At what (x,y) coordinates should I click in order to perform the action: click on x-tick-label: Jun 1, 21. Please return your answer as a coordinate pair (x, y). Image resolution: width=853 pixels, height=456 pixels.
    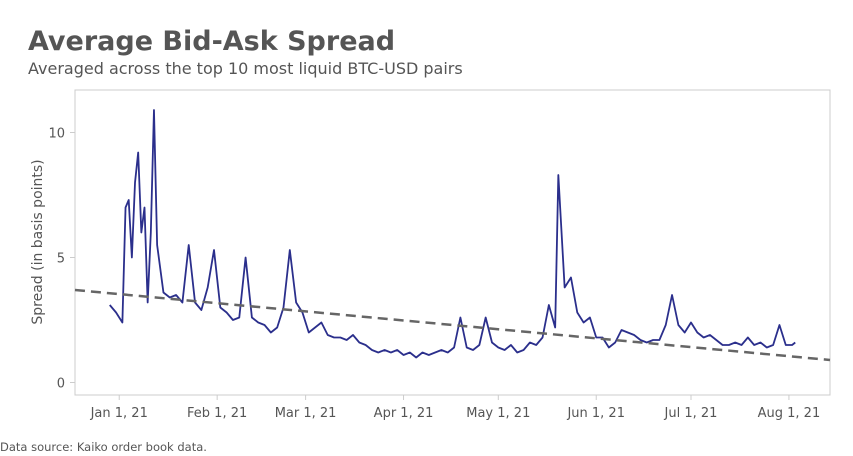
    Looking at the image, I should click on (595, 413).